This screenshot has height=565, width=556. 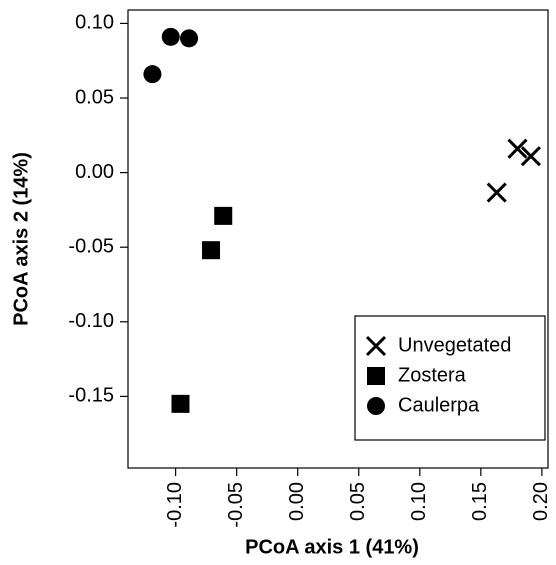 I want to click on x-tick-label: -0.10, so click(x=175, y=505).